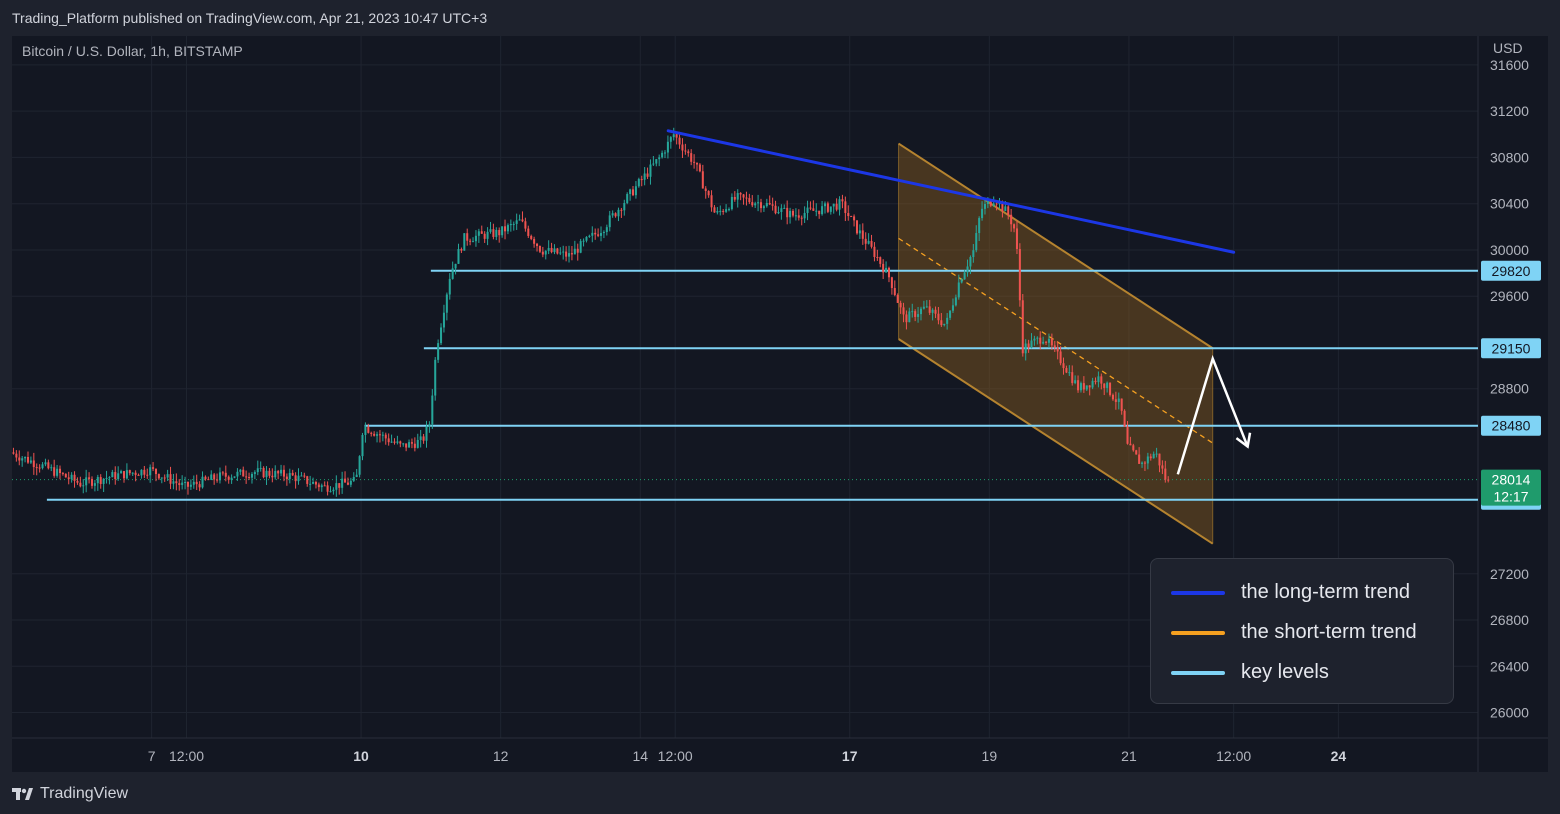 Image resolution: width=1560 pixels, height=814 pixels. Describe the element at coordinates (22, 794) in the screenshot. I see `tradingview-logo-icon` at that location.